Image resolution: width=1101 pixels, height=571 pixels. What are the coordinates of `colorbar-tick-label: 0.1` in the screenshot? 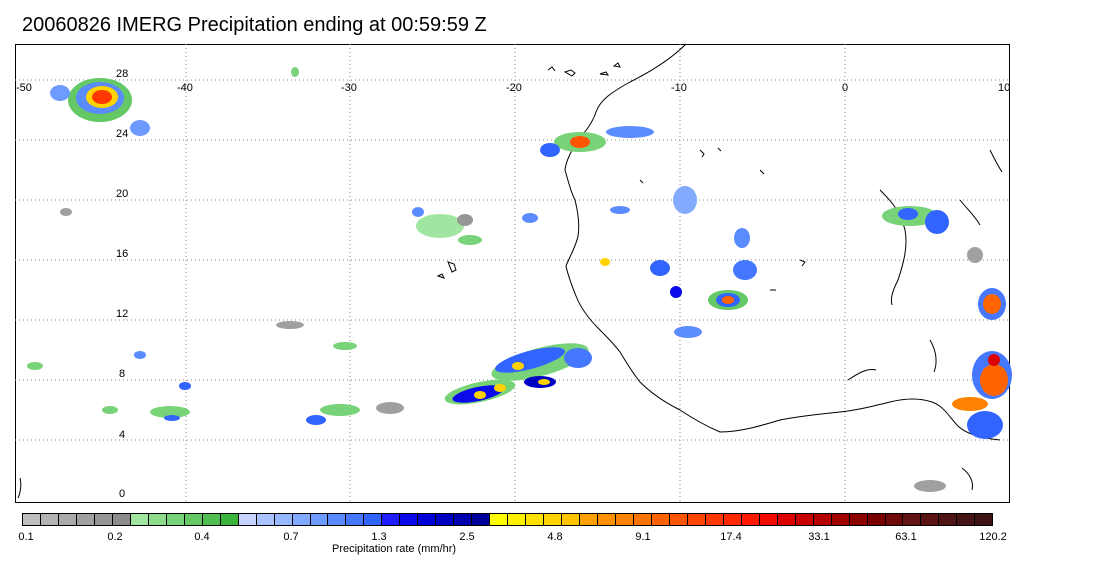 It's located at (26, 537).